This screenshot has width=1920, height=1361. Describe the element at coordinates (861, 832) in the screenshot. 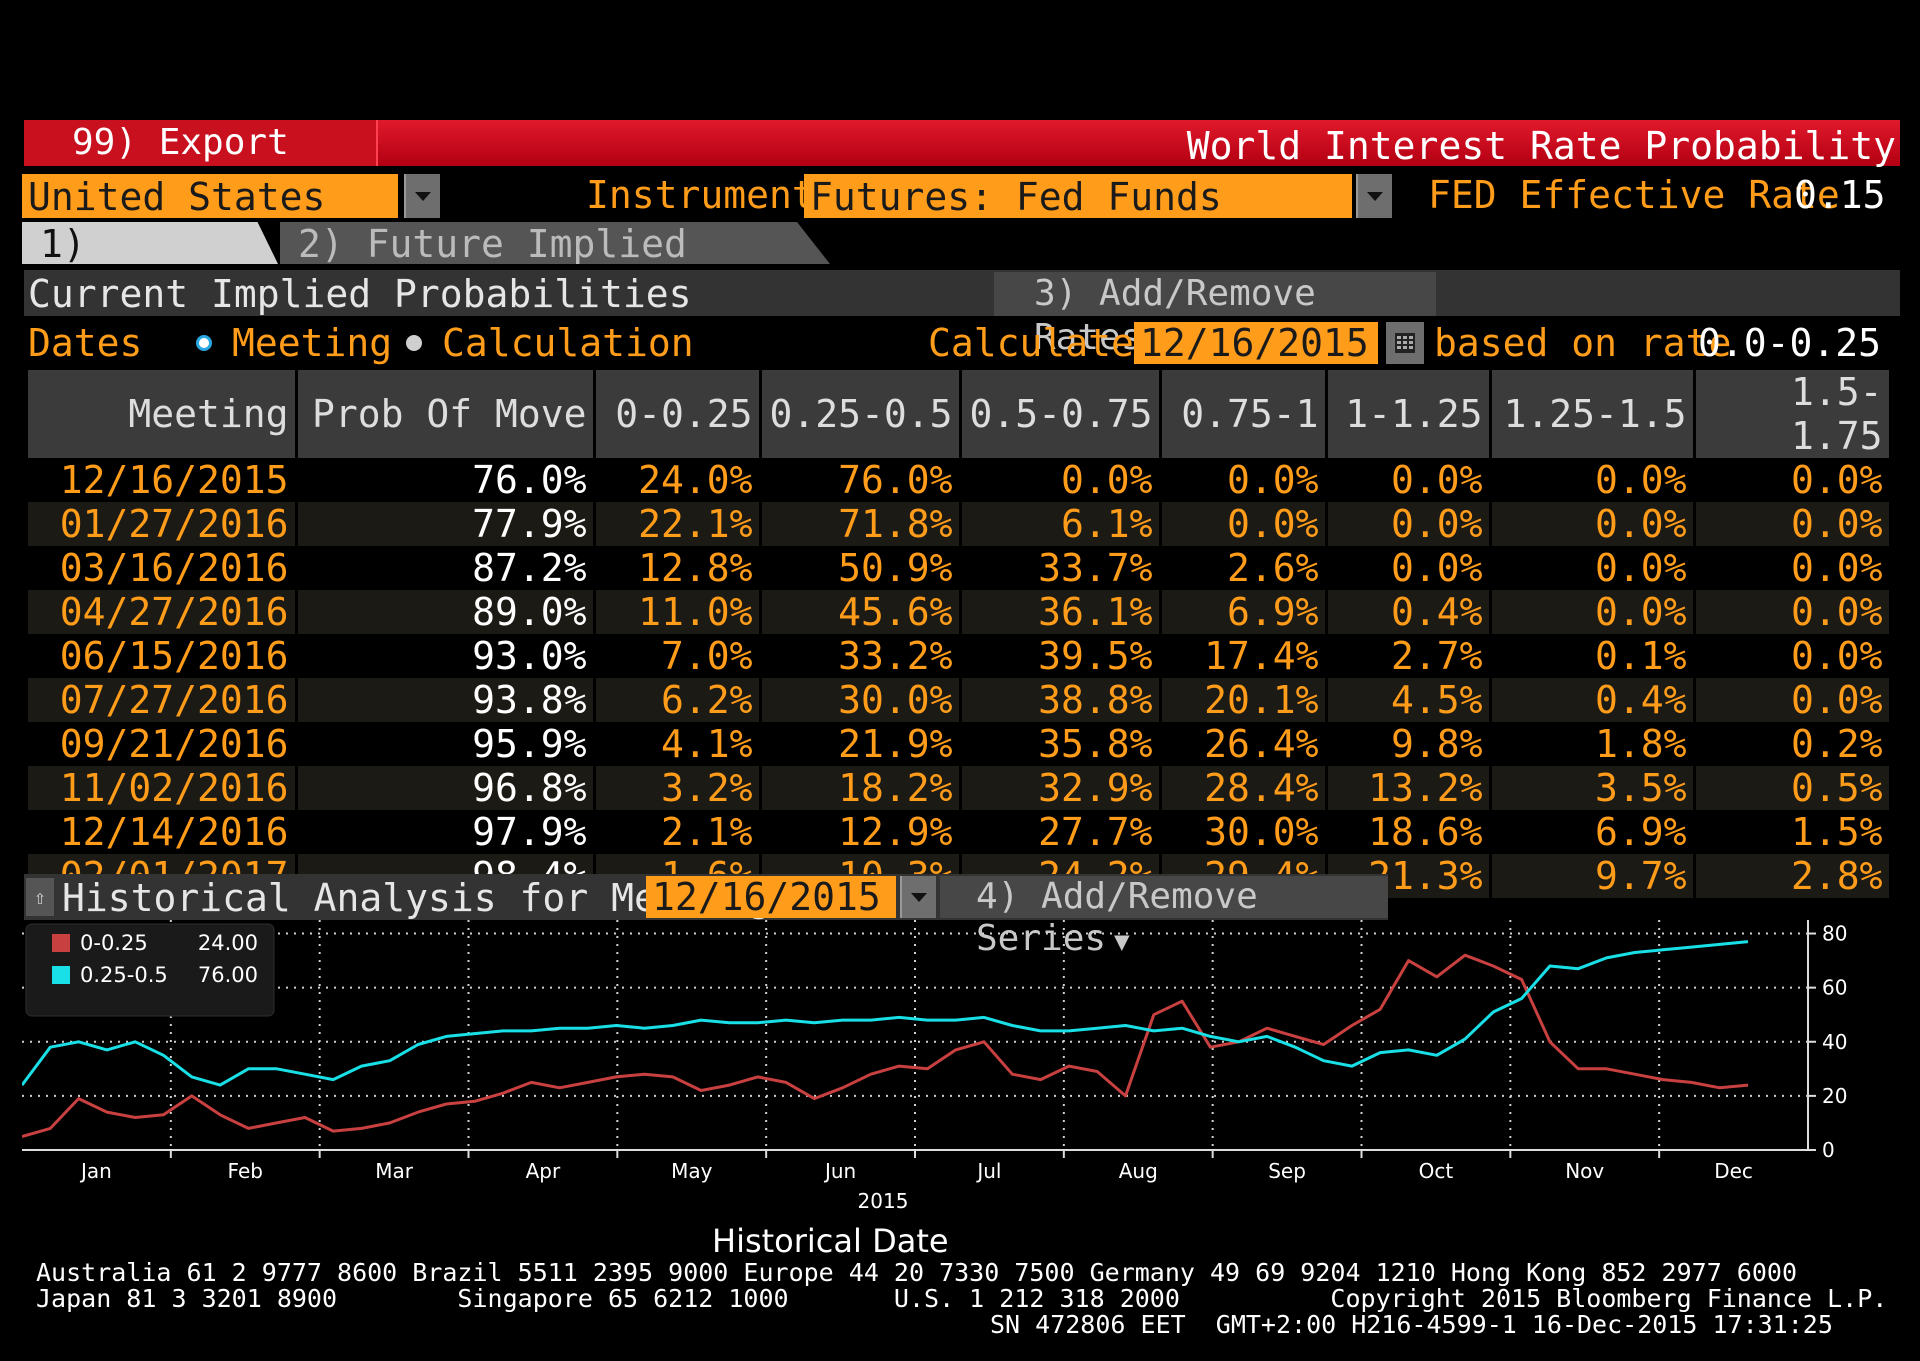

I see `probability-cell: 12.9%` at that location.